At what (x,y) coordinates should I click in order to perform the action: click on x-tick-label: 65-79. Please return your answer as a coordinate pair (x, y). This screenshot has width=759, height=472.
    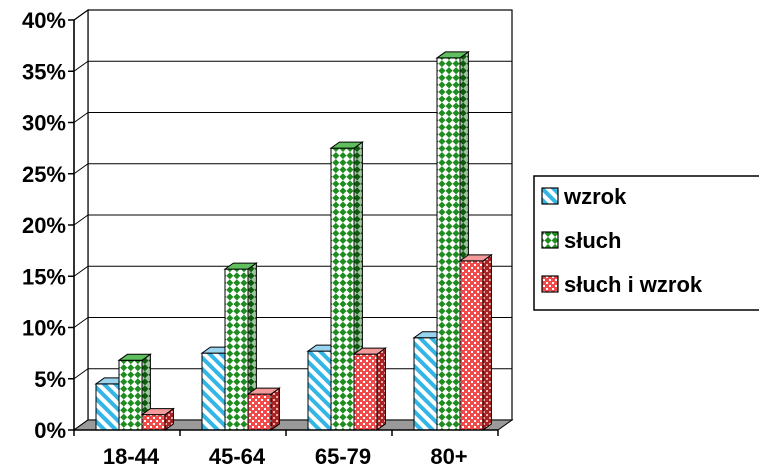
    Looking at the image, I should click on (343, 456).